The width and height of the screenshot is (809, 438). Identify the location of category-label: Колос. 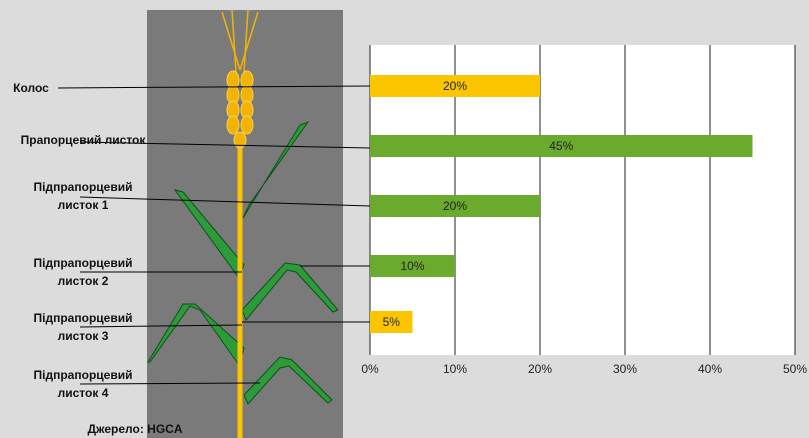
(31, 88).